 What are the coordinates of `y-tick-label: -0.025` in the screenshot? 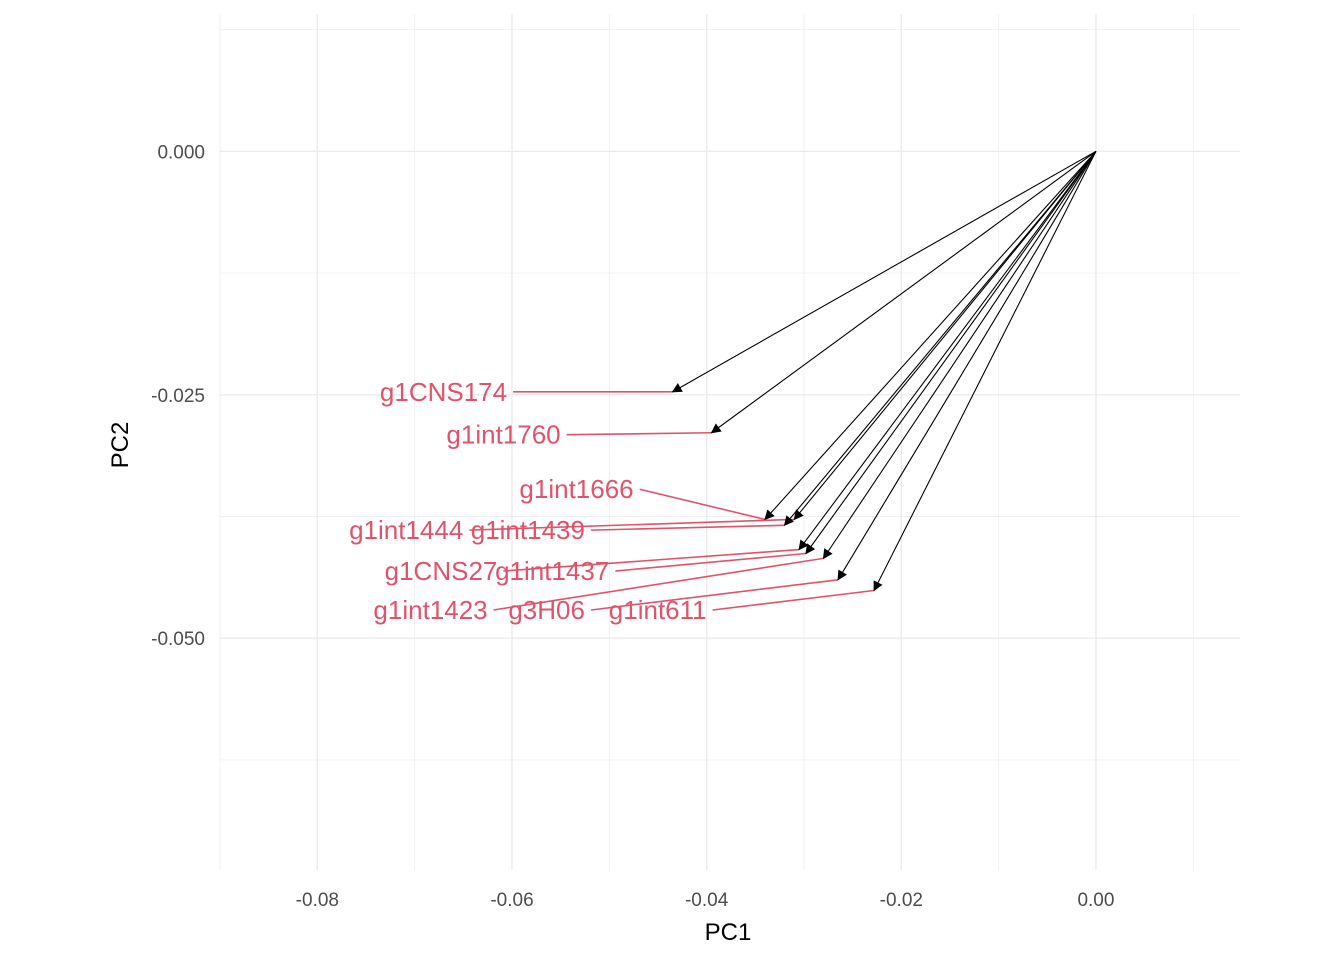 It's located at (178, 396).